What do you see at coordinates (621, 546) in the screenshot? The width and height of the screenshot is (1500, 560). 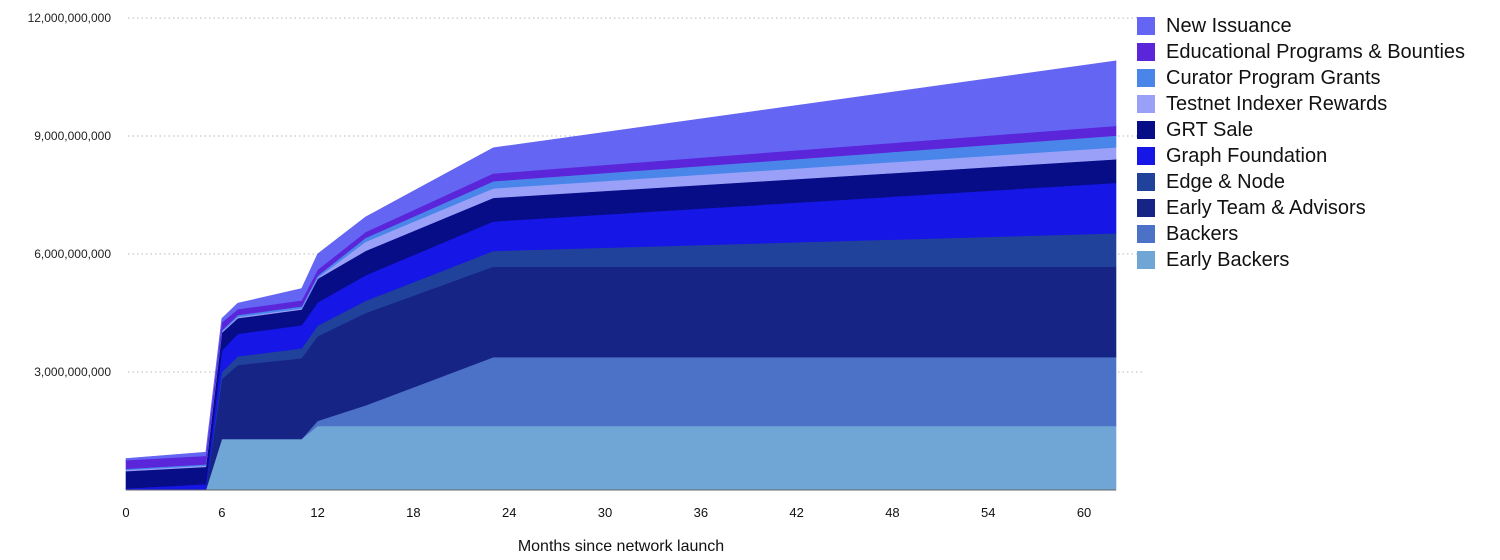 I see `x-axis-label: Months since network launch` at bounding box center [621, 546].